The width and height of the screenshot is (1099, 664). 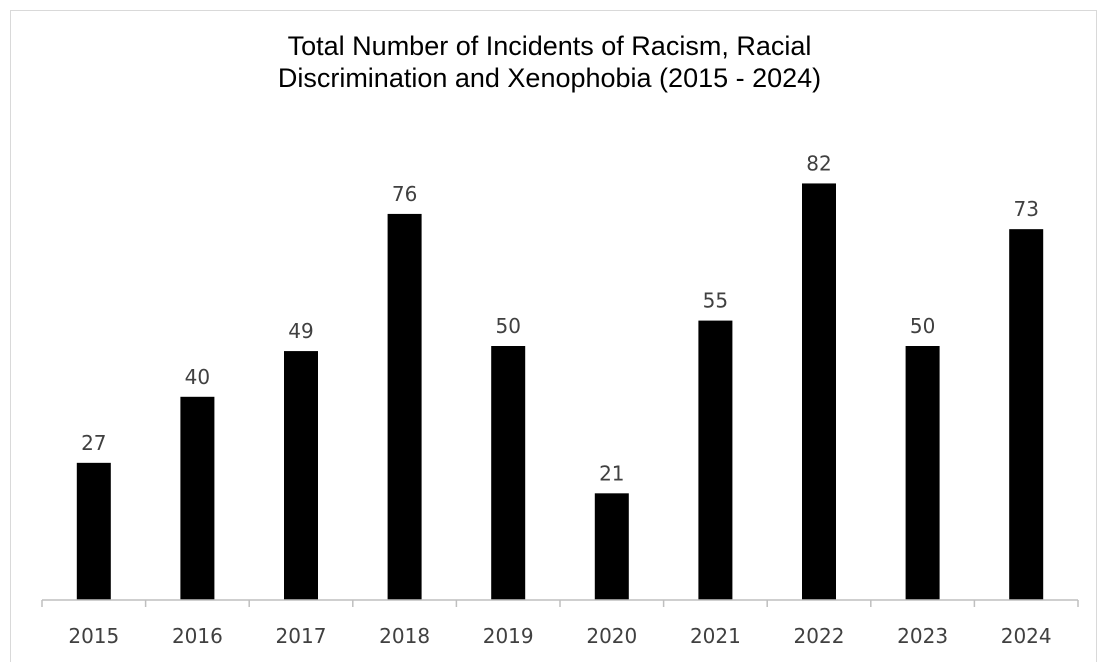 What do you see at coordinates (508, 636) in the screenshot?
I see `x-tick-label-2019: 2019` at bounding box center [508, 636].